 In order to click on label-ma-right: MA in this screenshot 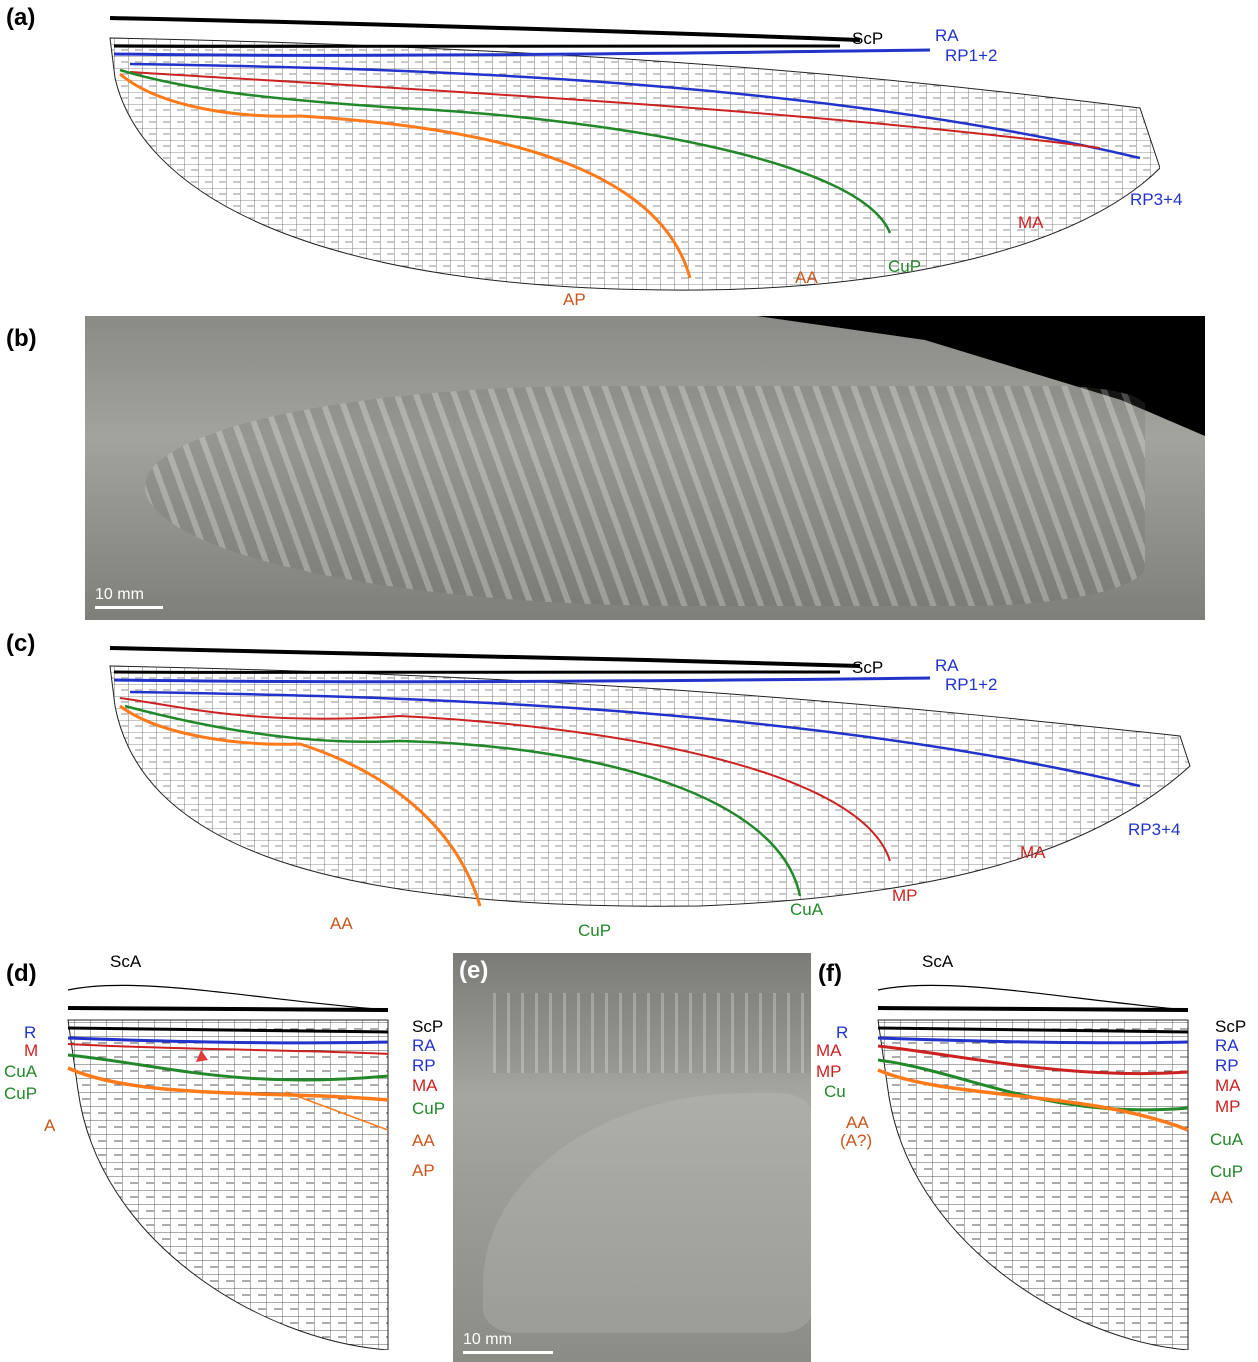, I will do `click(1228, 1085)`.